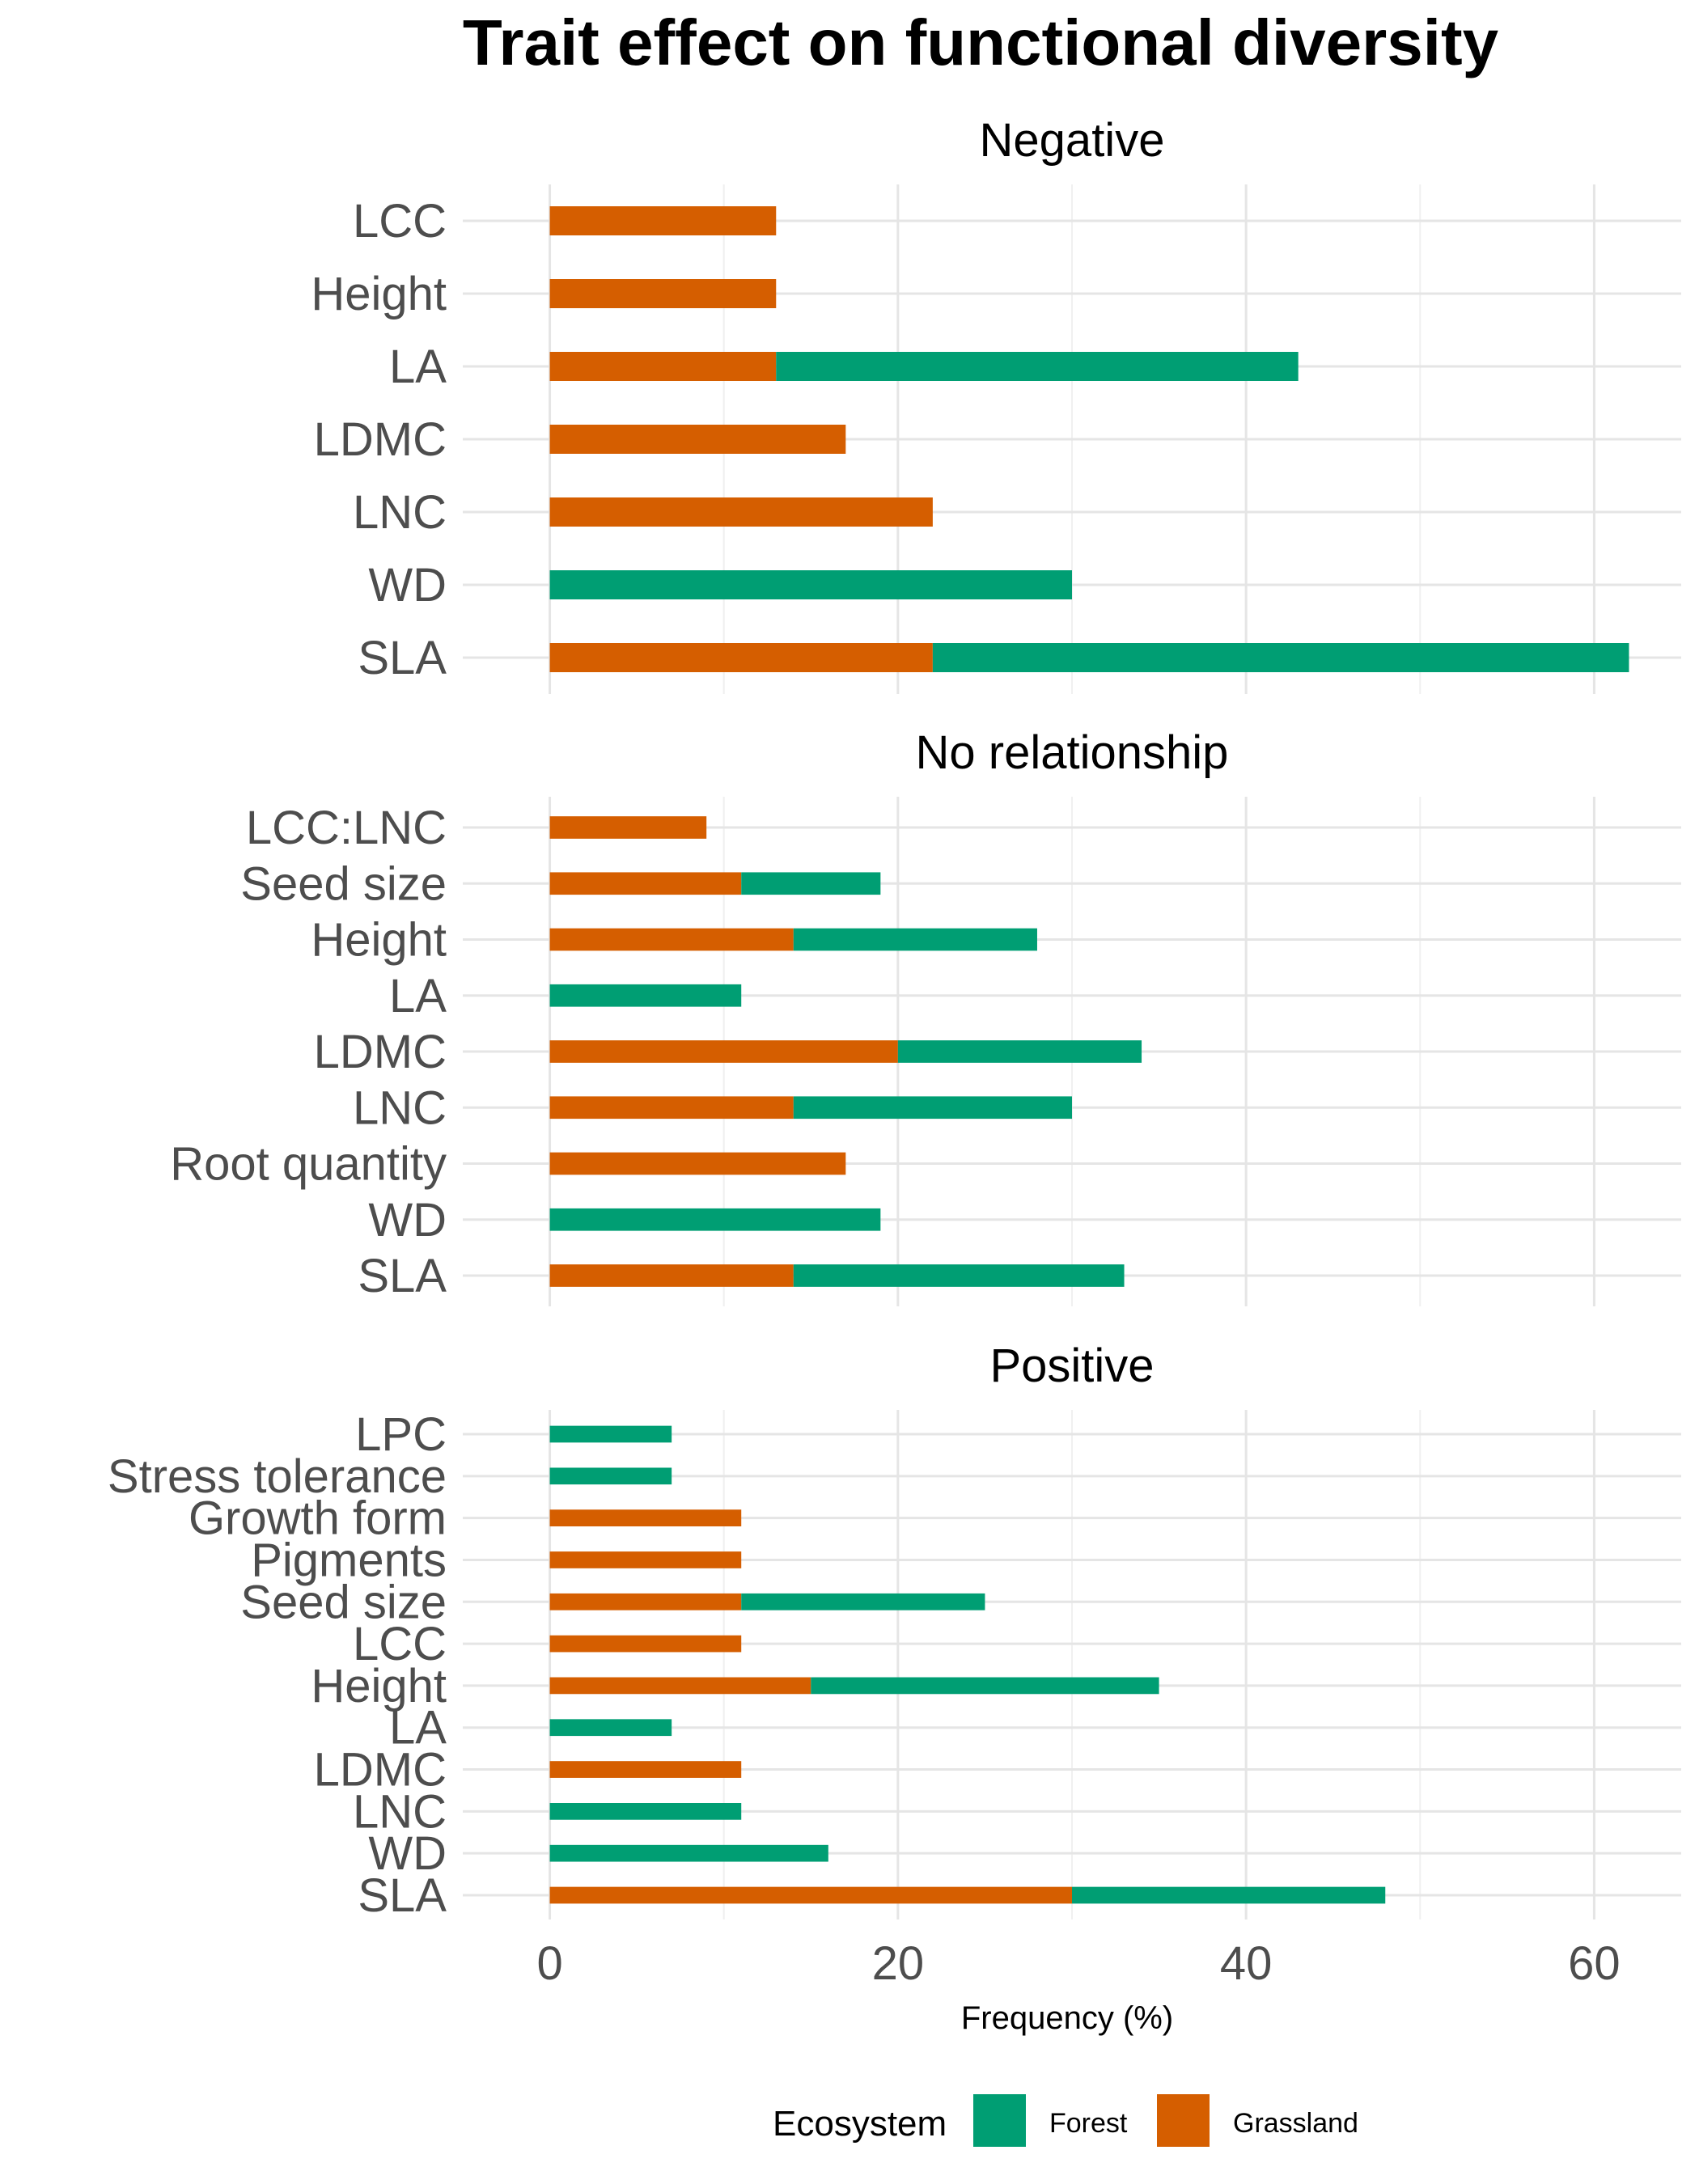 Image resolution: width=1699 pixels, height=2184 pixels. I want to click on x-axis-title: Frequency (%), so click(1067, 2018).